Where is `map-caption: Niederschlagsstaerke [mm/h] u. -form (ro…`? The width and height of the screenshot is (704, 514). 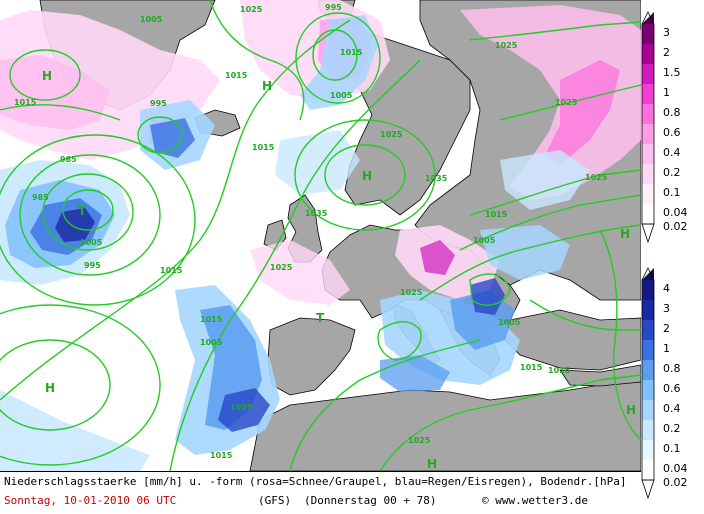 map-caption: Niederschlagsstaerke [mm/h] u. -form (ro… is located at coordinates (320, 492).